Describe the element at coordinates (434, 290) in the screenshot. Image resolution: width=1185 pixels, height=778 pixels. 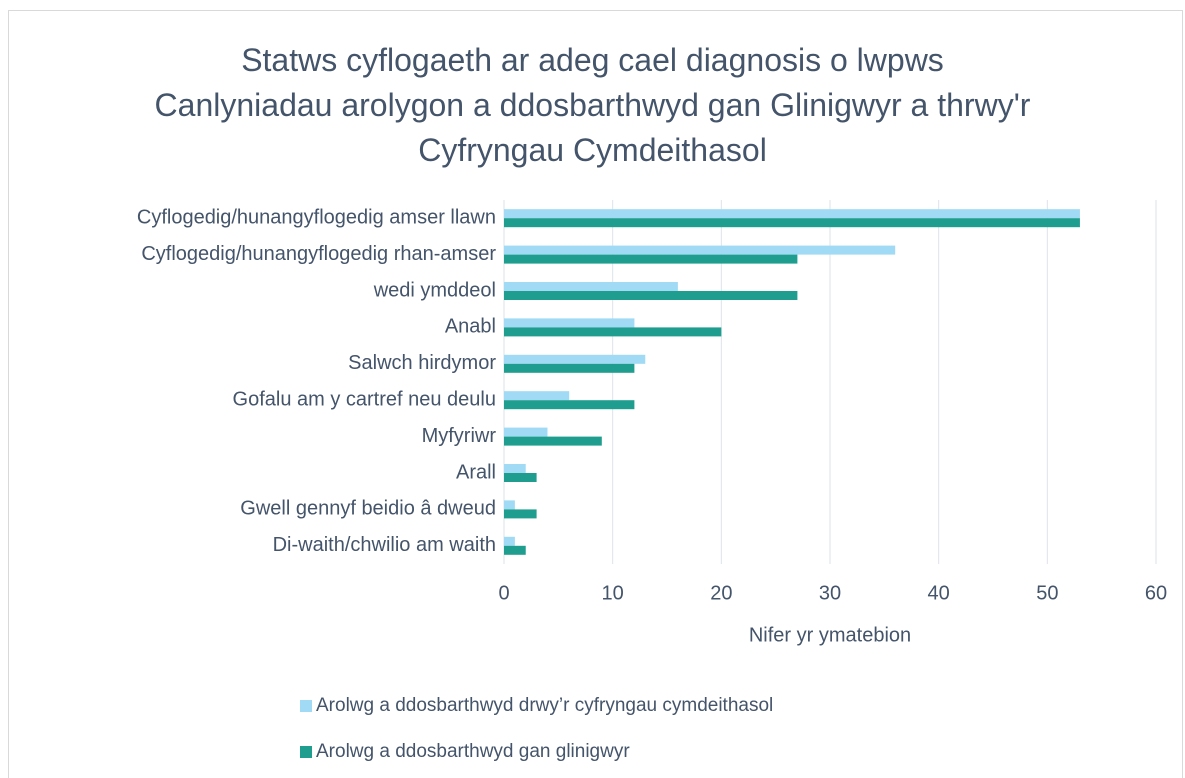
I see `y-tick-label: wedi ymddeol` at that location.